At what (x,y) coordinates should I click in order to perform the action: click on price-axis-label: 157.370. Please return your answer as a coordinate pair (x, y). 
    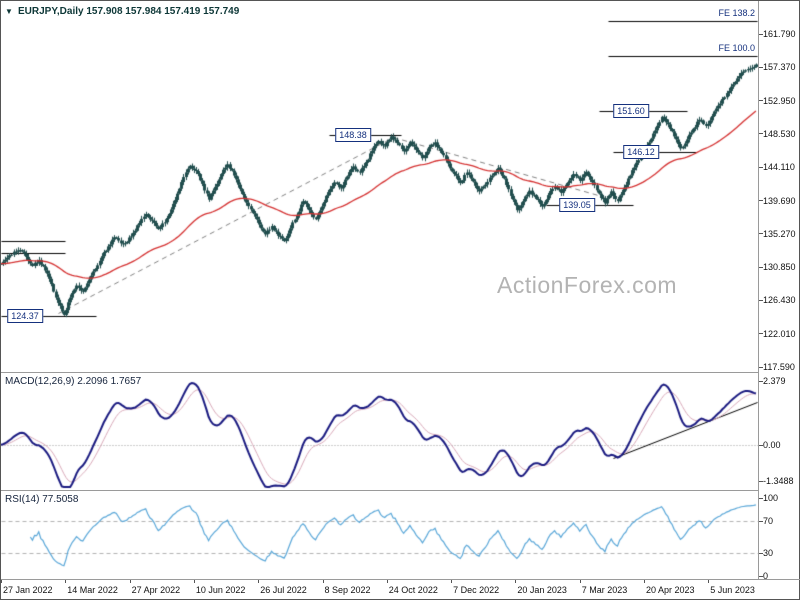
    Looking at the image, I should click on (779, 67).